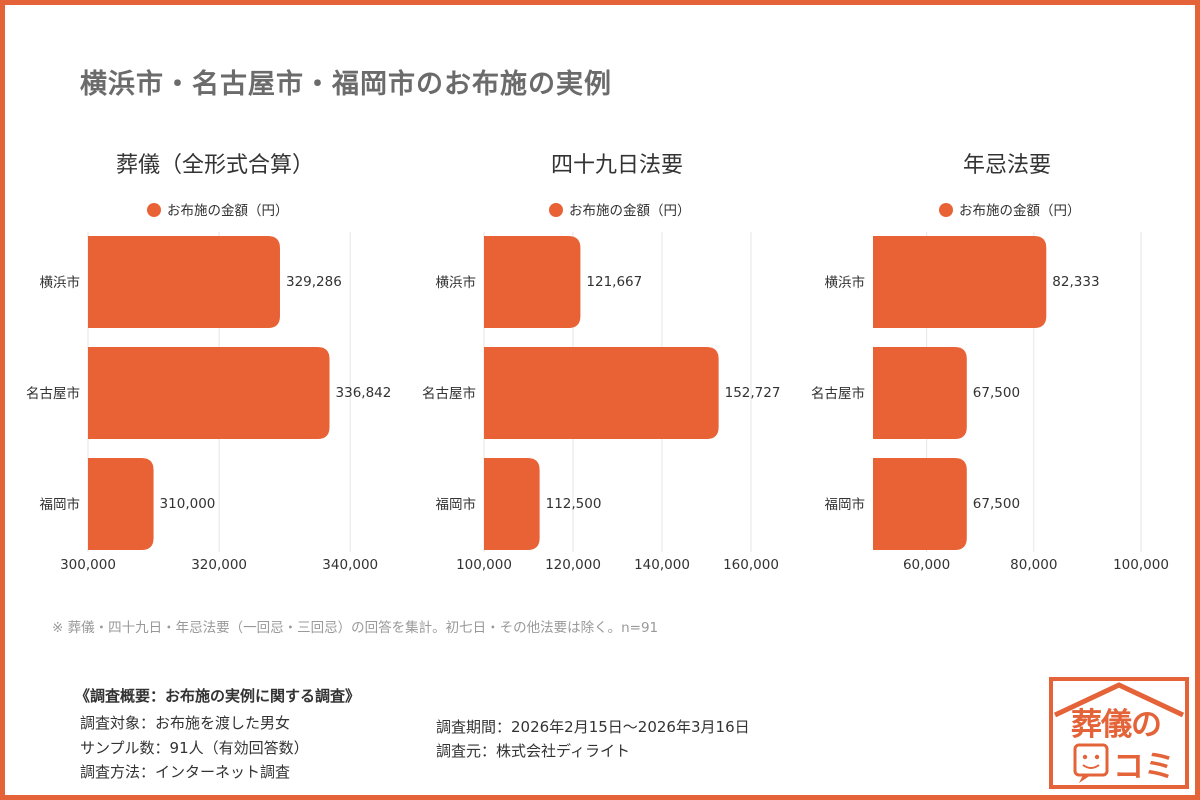 The height and width of the screenshot is (800, 1200). Describe the element at coordinates (1144, 767) in the screenshot. I see `logo-text-sub: コミ` at that location.